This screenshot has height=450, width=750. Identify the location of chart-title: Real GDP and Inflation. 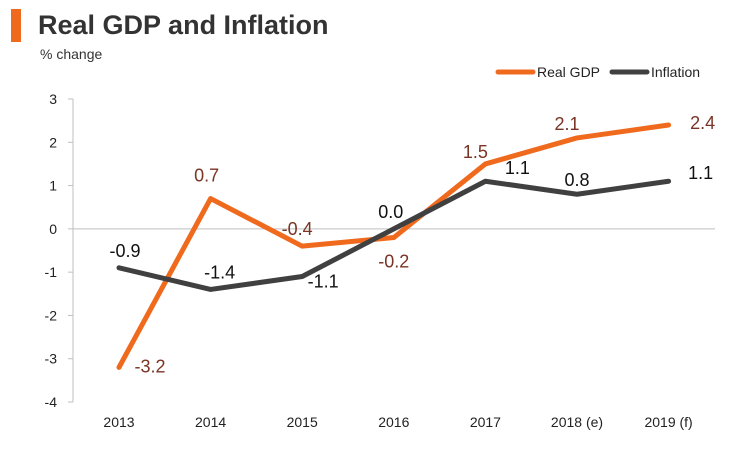
(183, 25).